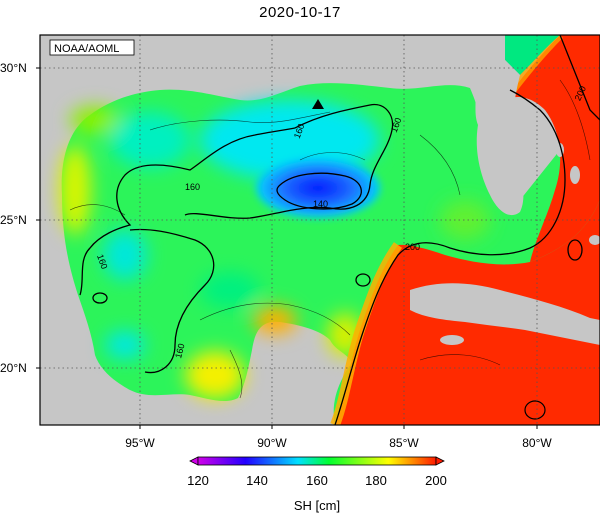  Describe the element at coordinates (338, 437) in the screenshot. I see `longitude-axis: 95°W 90°W 85°W 80°W` at that location.